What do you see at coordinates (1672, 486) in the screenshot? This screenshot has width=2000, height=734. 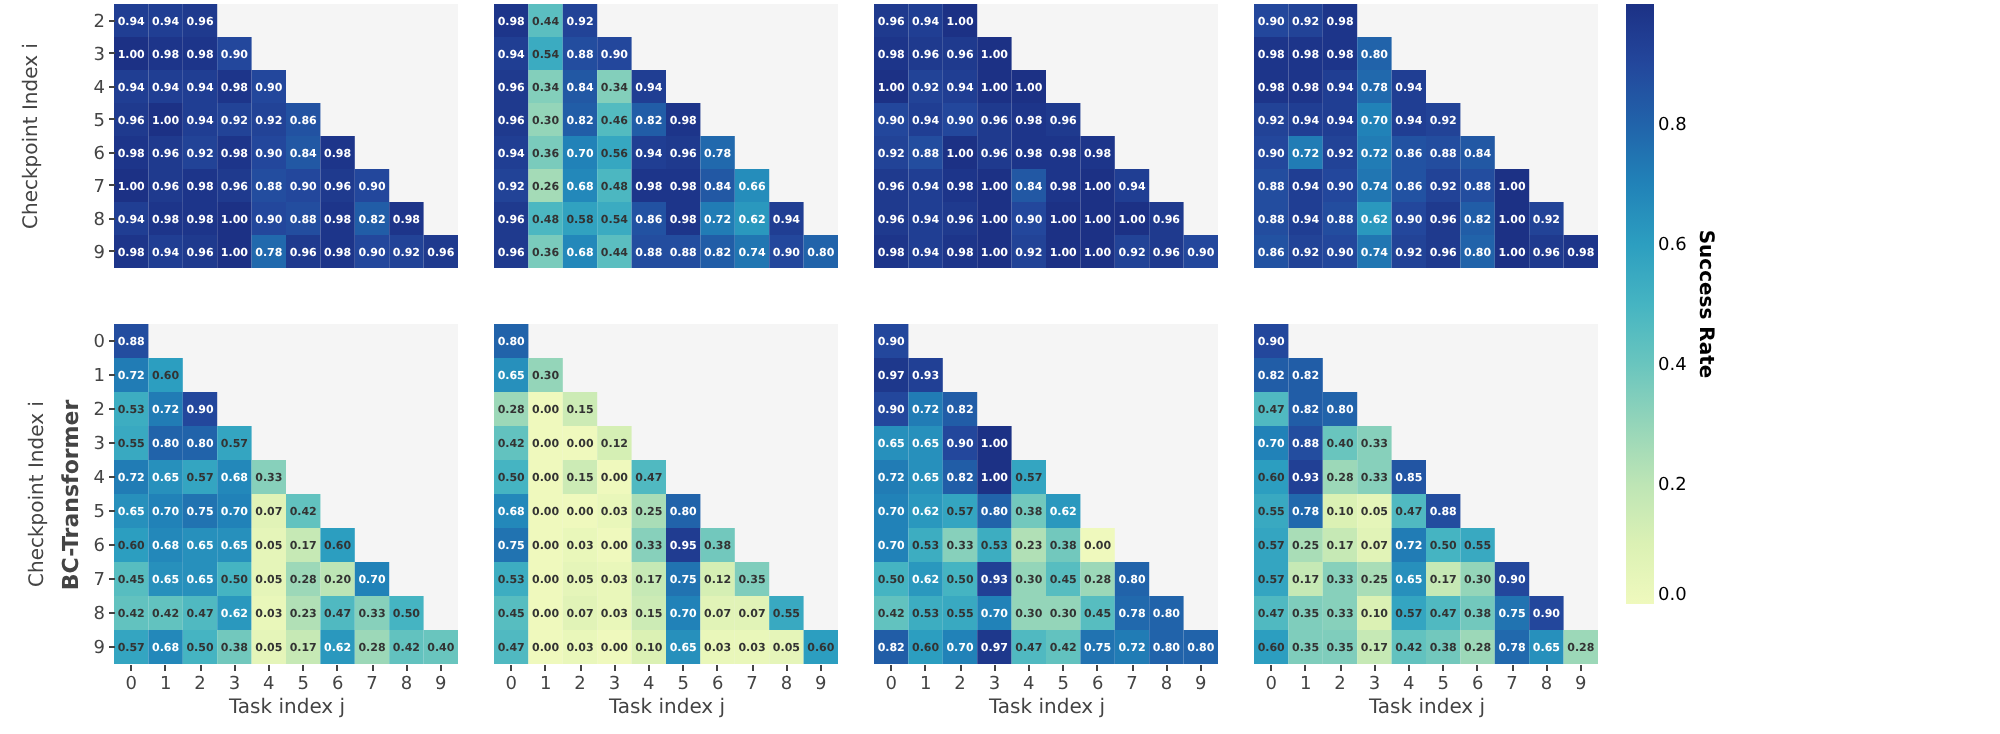 I see `color-bar-label: 0.2` at bounding box center [1672, 486].